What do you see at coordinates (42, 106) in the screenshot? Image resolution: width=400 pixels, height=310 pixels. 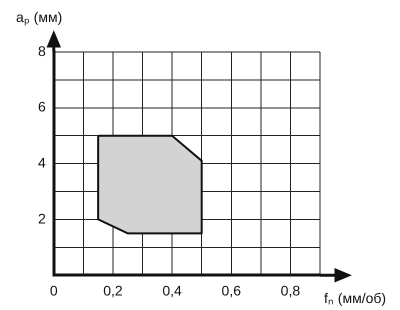 I see `y-tick-label: 6` at bounding box center [42, 106].